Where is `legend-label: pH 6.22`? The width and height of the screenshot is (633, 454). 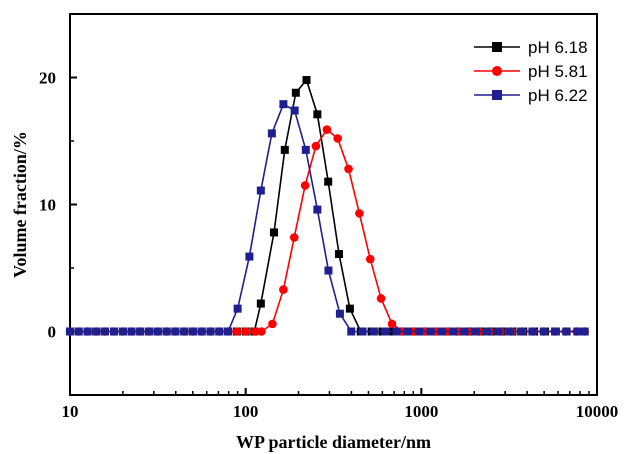 legend-label: pH 6.22 is located at coordinates (558, 95).